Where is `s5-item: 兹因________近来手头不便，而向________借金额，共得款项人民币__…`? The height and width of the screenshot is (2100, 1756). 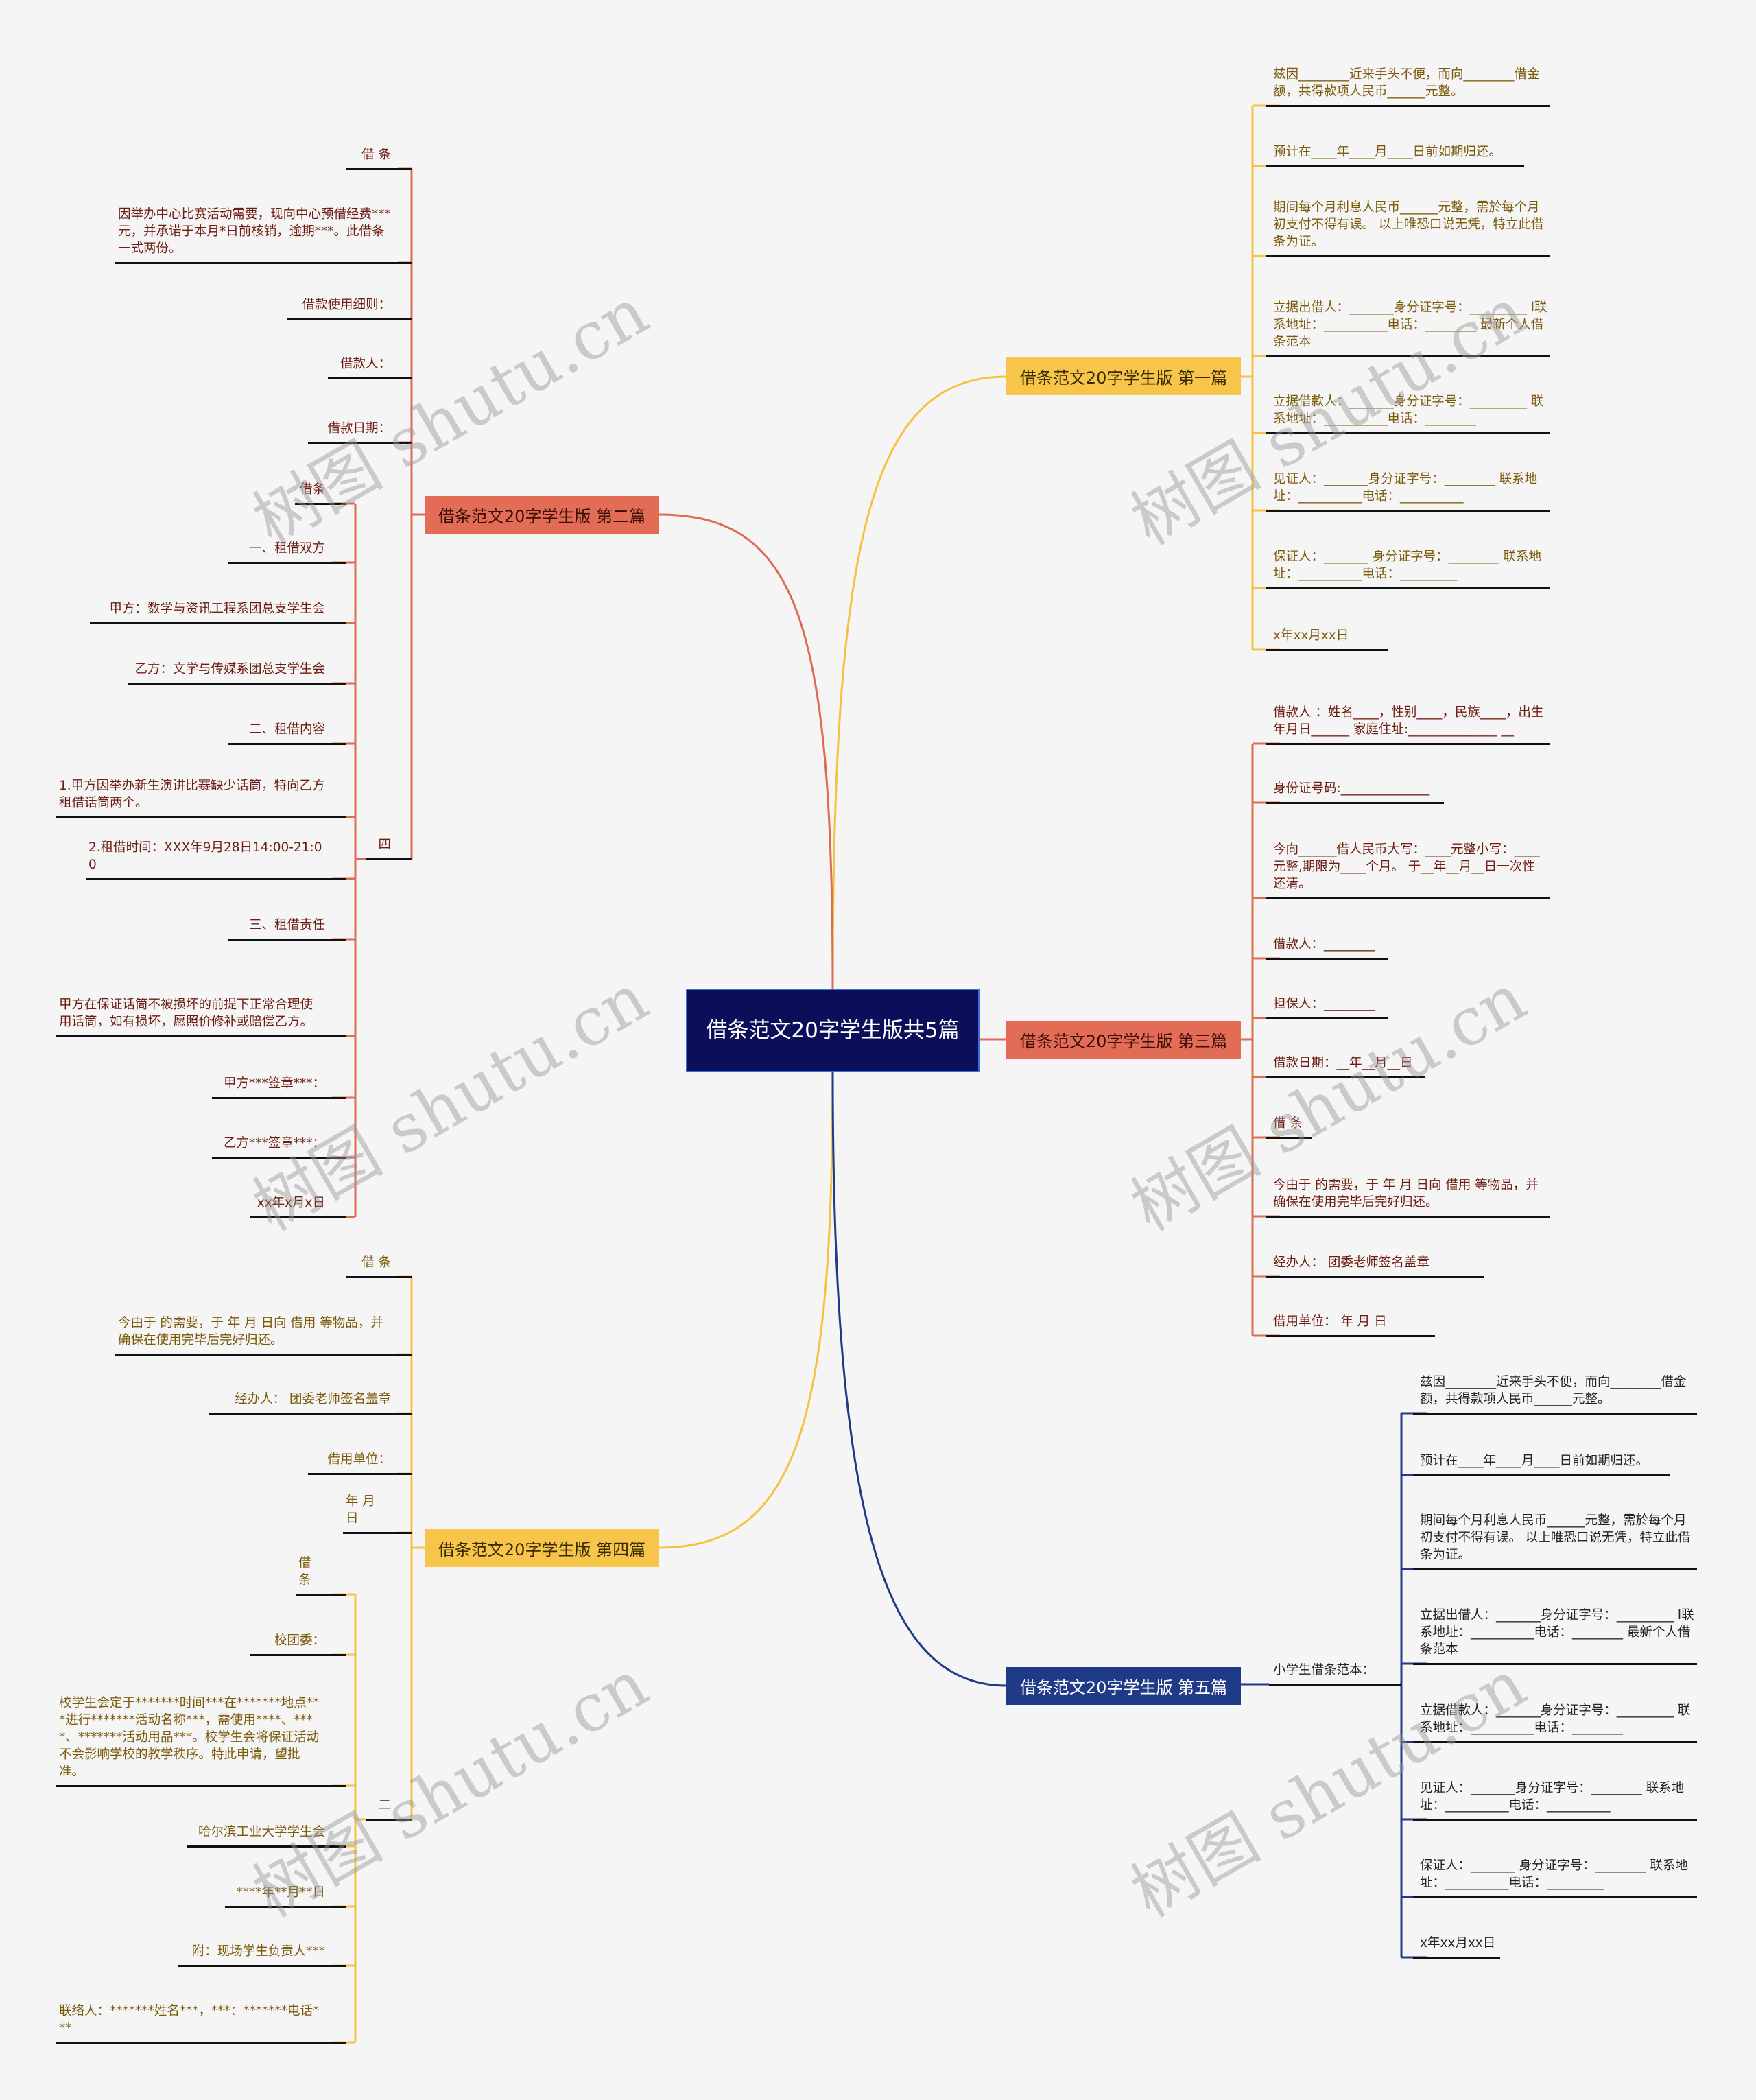
s5-item: 兹因________近来手头不便，而向________借金额，共得款项人民币__… is located at coordinates (1553, 1390).